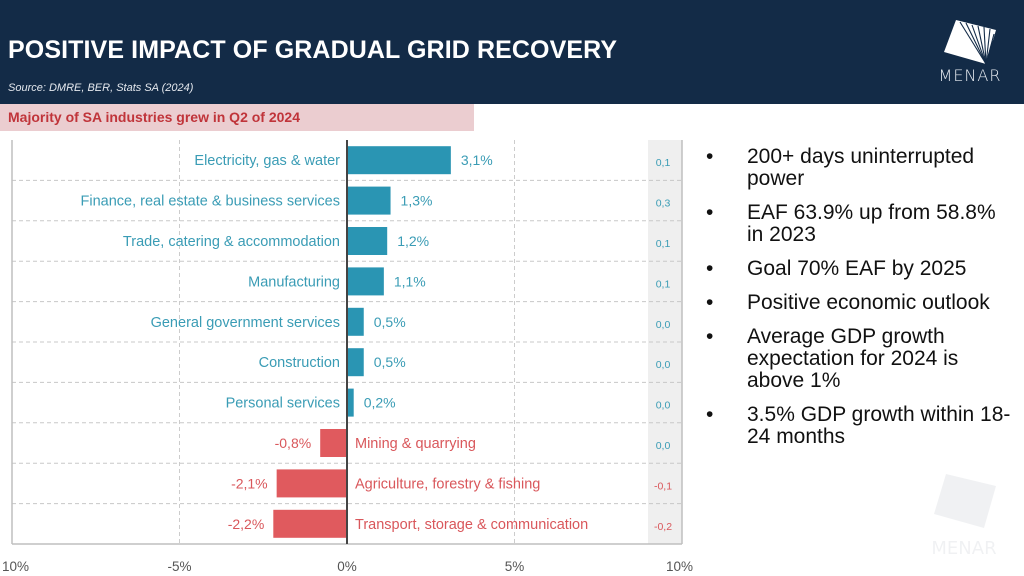 This screenshot has height=576, width=1024. Describe the element at coordinates (294, 282) in the screenshot. I see `category-label: Manufacturing` at that location.